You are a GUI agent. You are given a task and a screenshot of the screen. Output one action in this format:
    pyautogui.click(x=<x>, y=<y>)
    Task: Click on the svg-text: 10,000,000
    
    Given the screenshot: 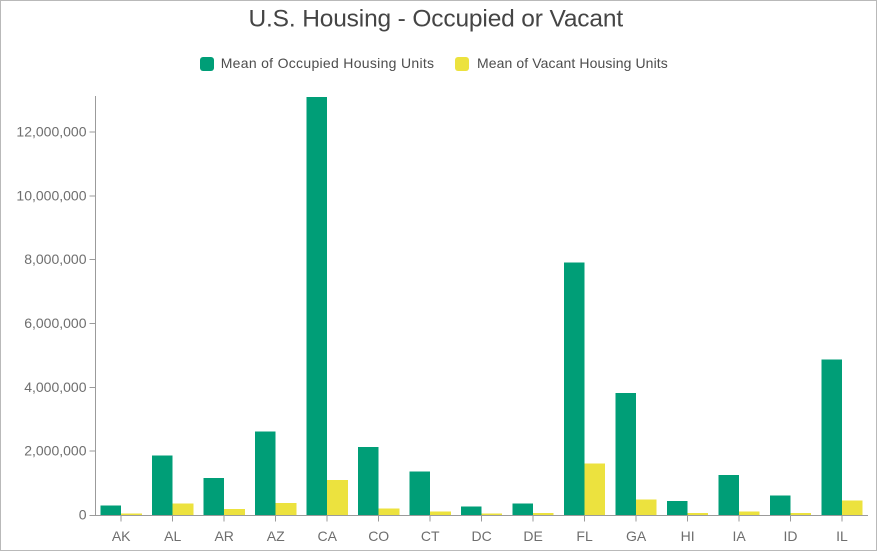 What is the action you would take?
    pyautogui.click(x=51, y=195)
    